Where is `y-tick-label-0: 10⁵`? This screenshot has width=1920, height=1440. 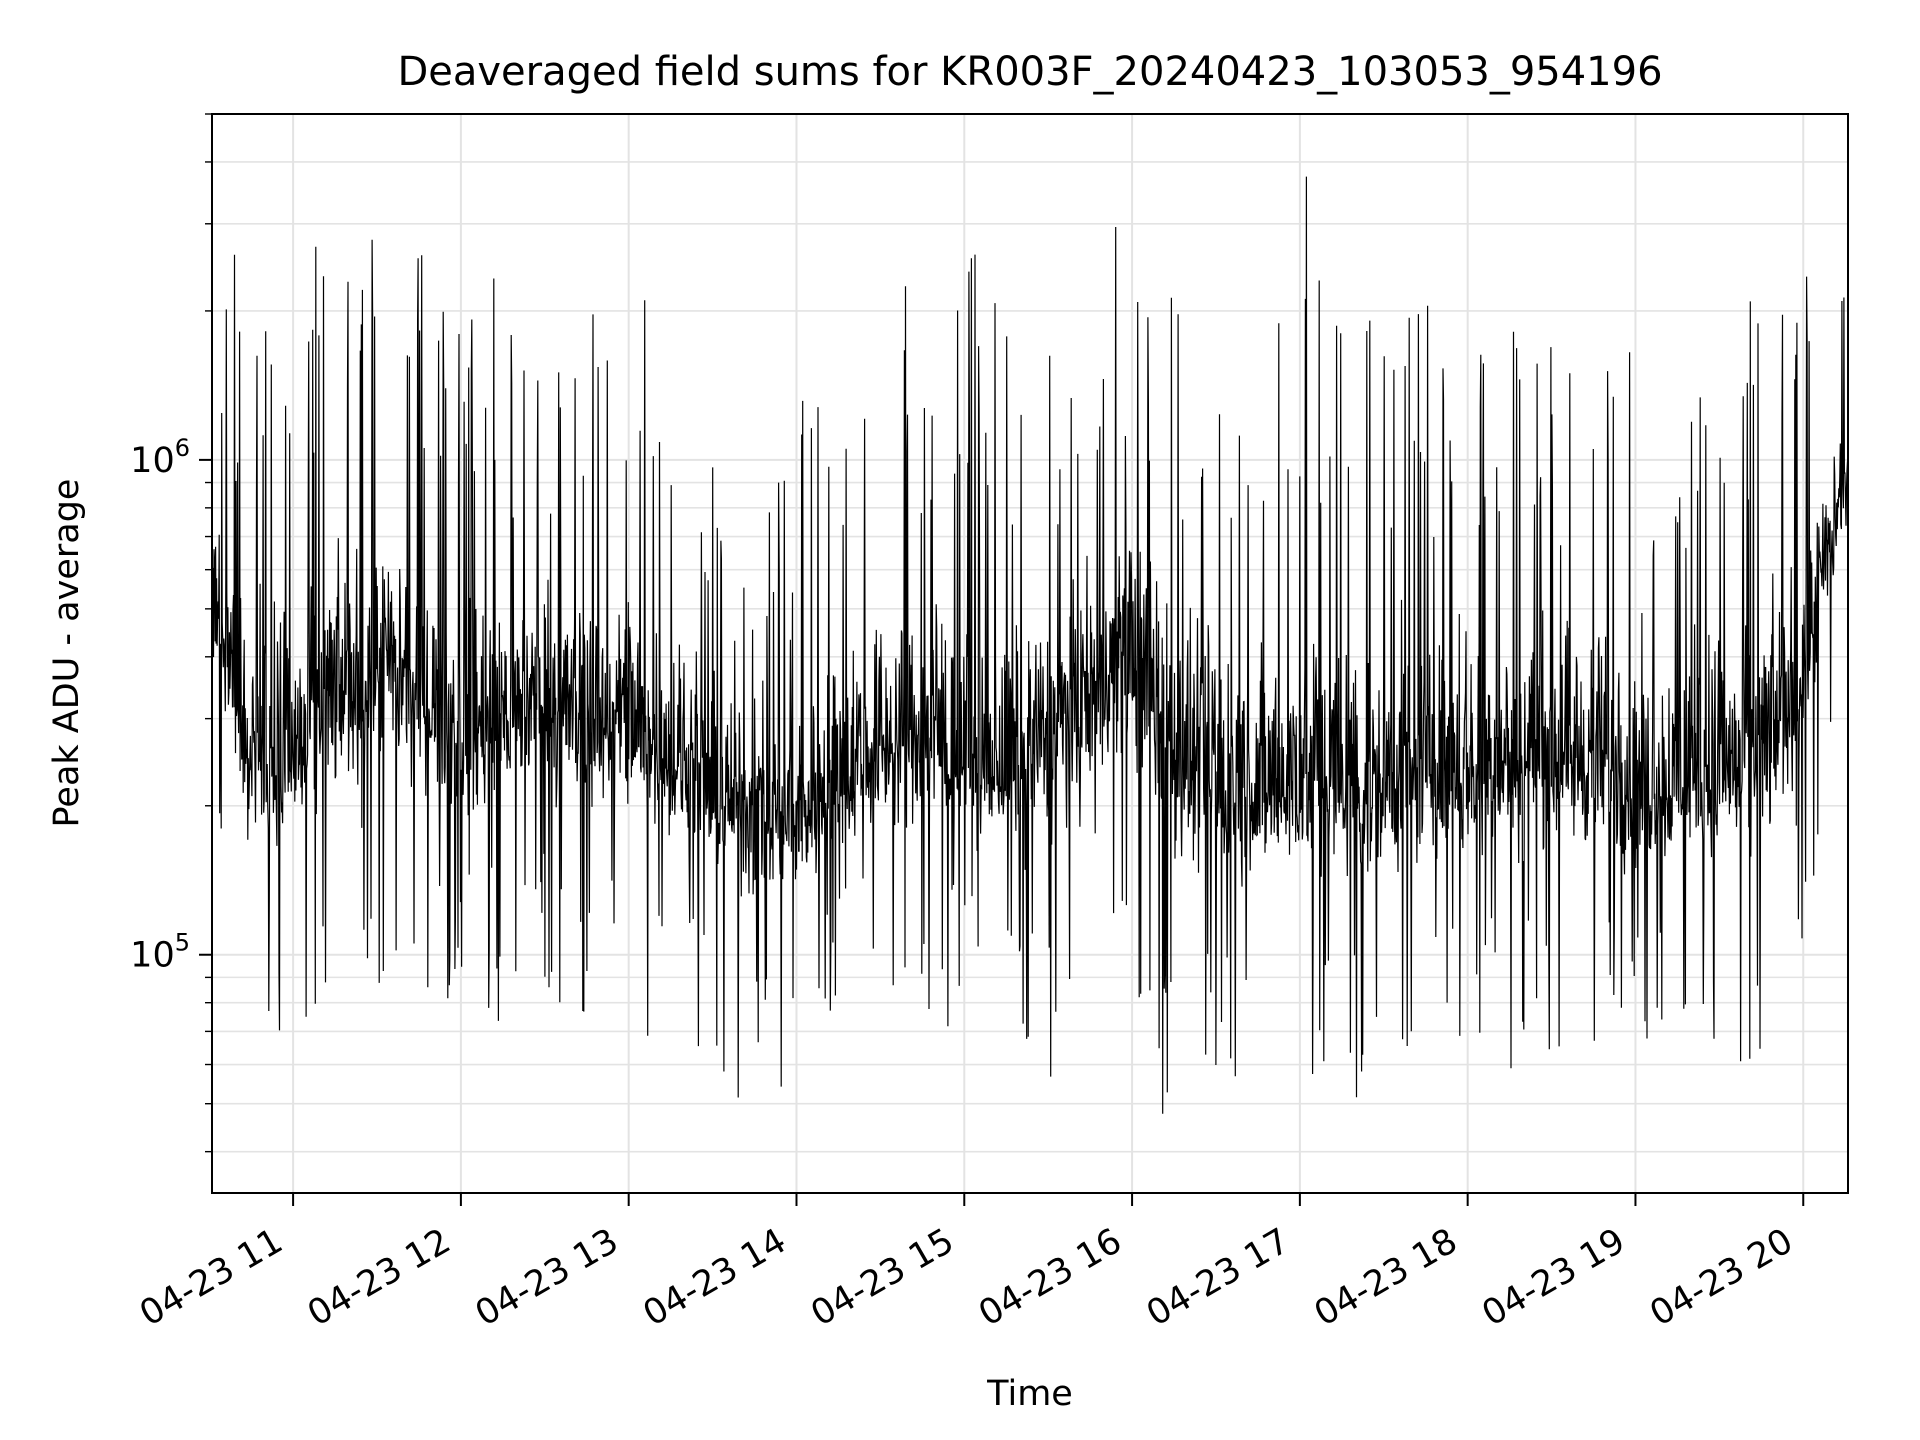
y-tick-label-0: 10⁵ is located at coordinates (160, 952).